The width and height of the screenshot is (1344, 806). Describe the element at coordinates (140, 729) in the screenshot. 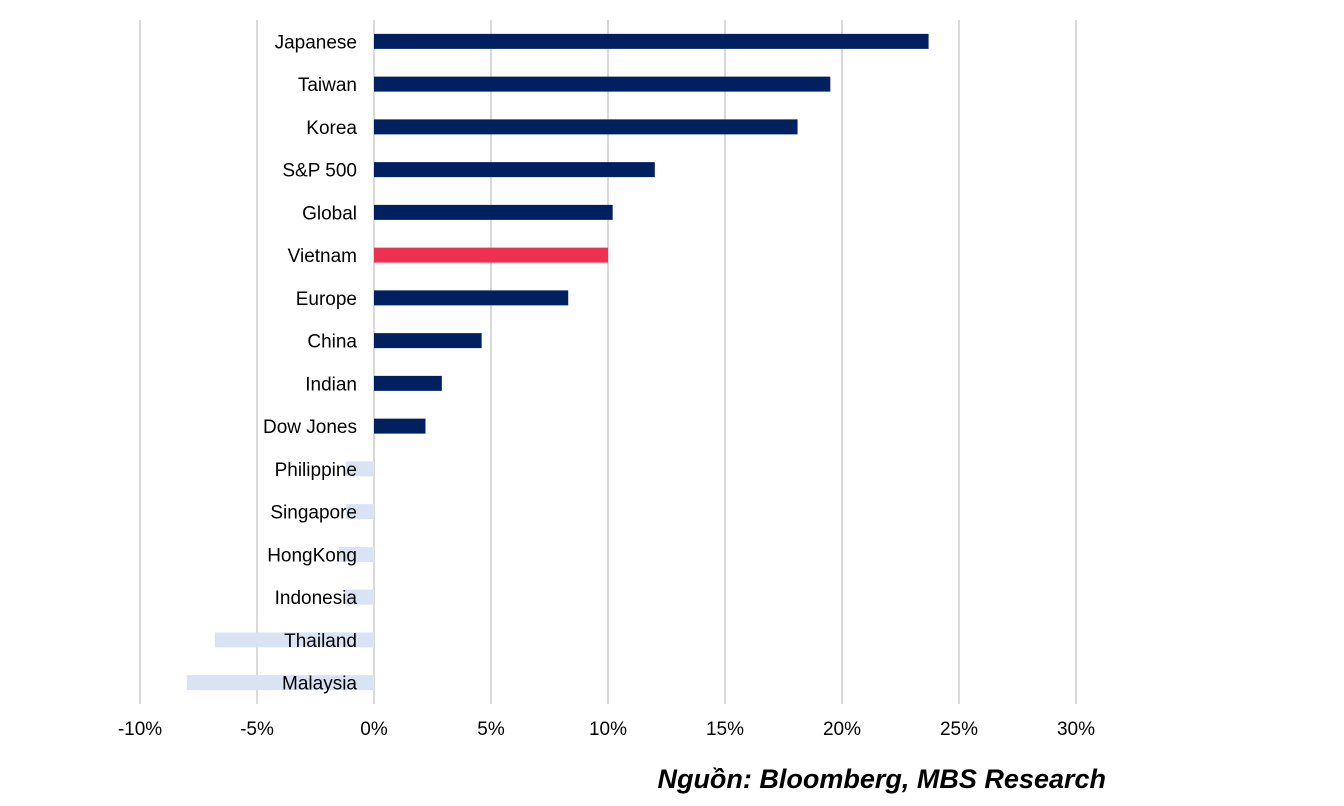

I see `x-tick-label: -10%` at that location.